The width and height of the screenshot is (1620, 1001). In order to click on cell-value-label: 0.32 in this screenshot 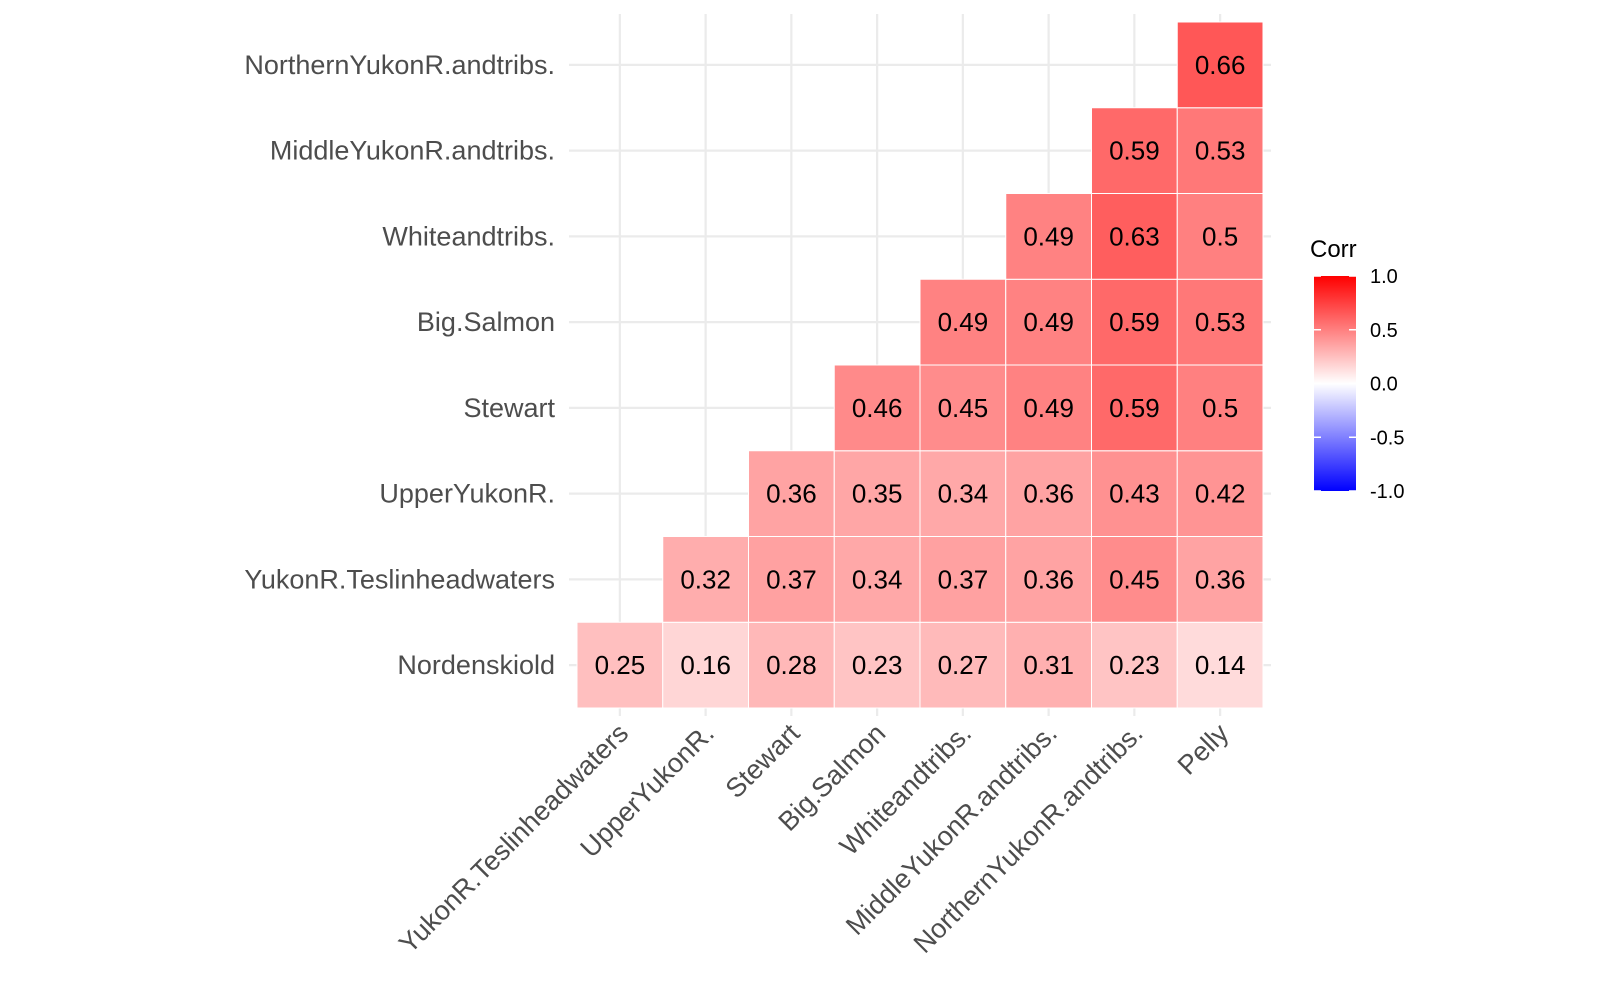, I will do `click(705, 579)`.